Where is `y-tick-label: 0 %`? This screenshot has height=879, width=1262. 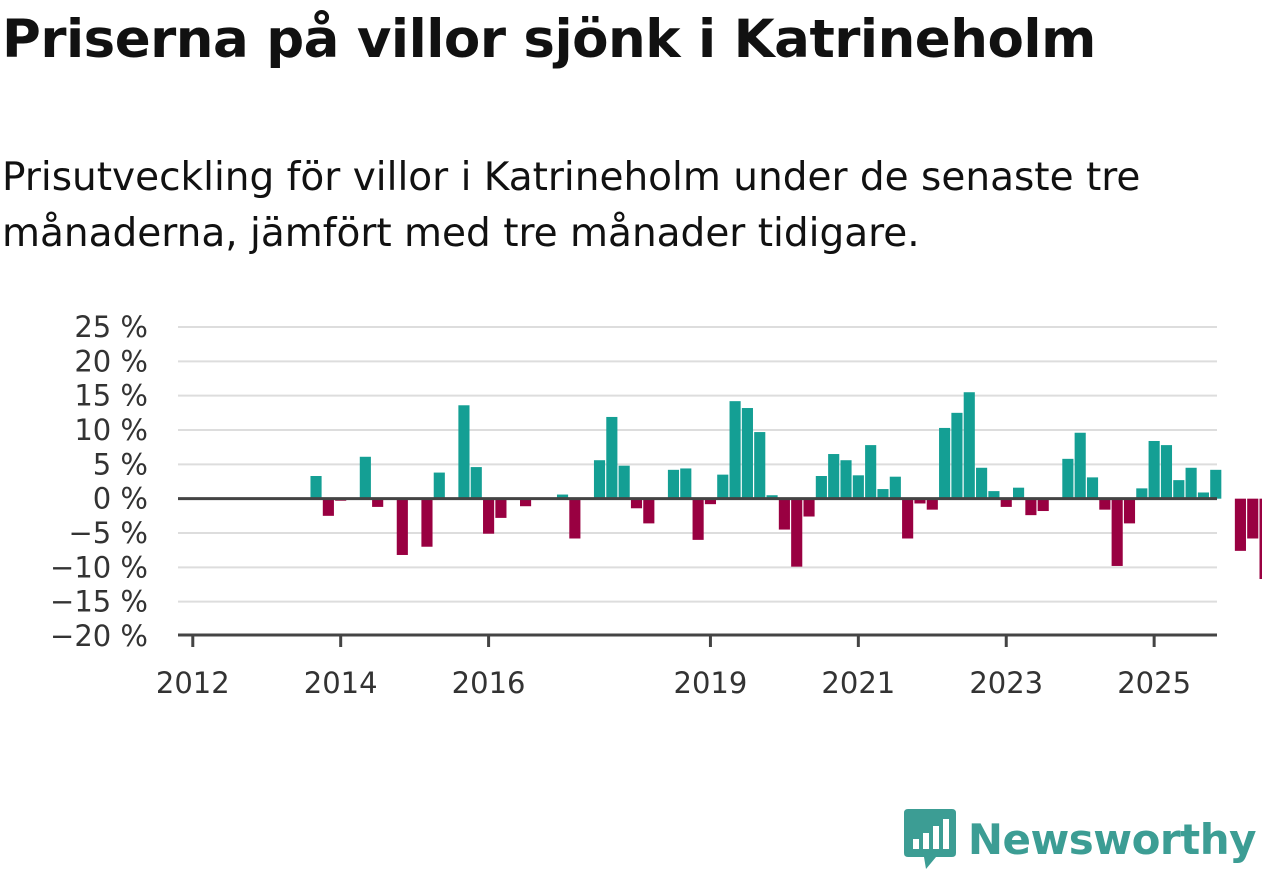
y-tick-label: 0 % is located at coordinates (120, 499).